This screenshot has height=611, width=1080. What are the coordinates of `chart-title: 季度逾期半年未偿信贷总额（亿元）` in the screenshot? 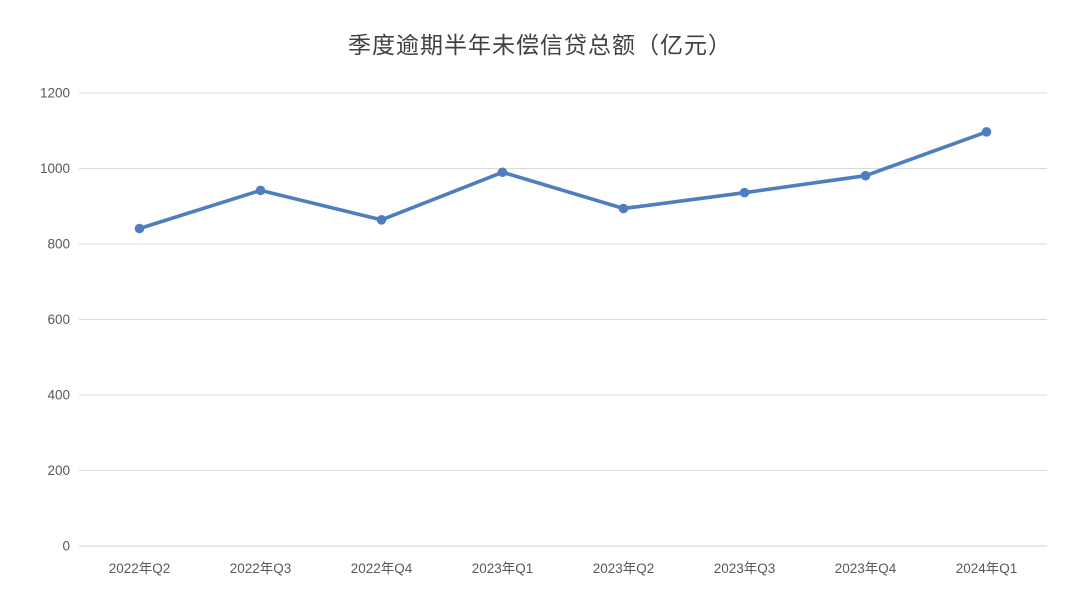 It's located at (540, 46).